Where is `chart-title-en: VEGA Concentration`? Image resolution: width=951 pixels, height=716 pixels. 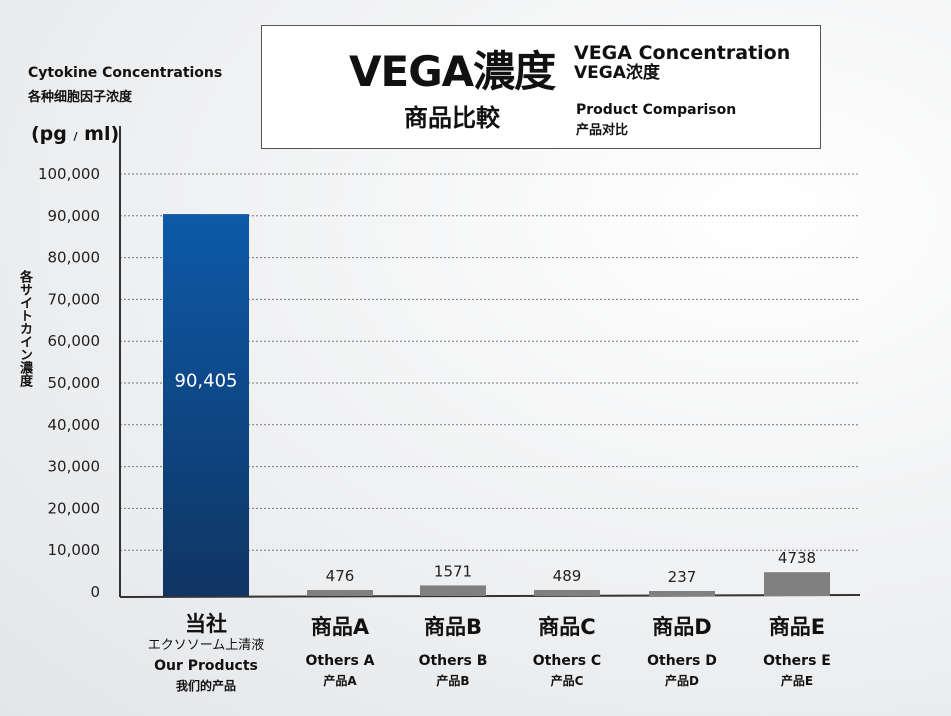 chart-title-en: VEGA Concentration is located at coordinates (682, 53).